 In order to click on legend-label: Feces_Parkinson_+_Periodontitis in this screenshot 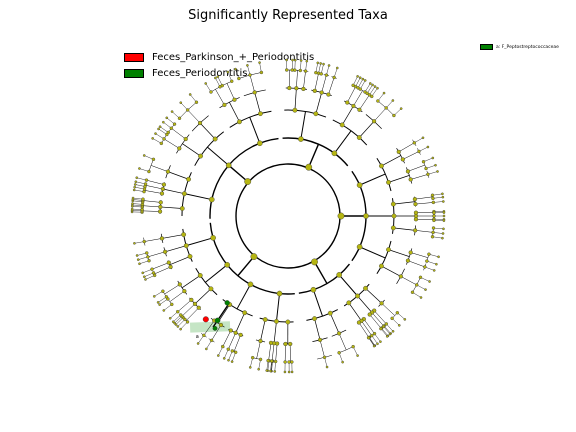, I will do `click(233, 57)`.